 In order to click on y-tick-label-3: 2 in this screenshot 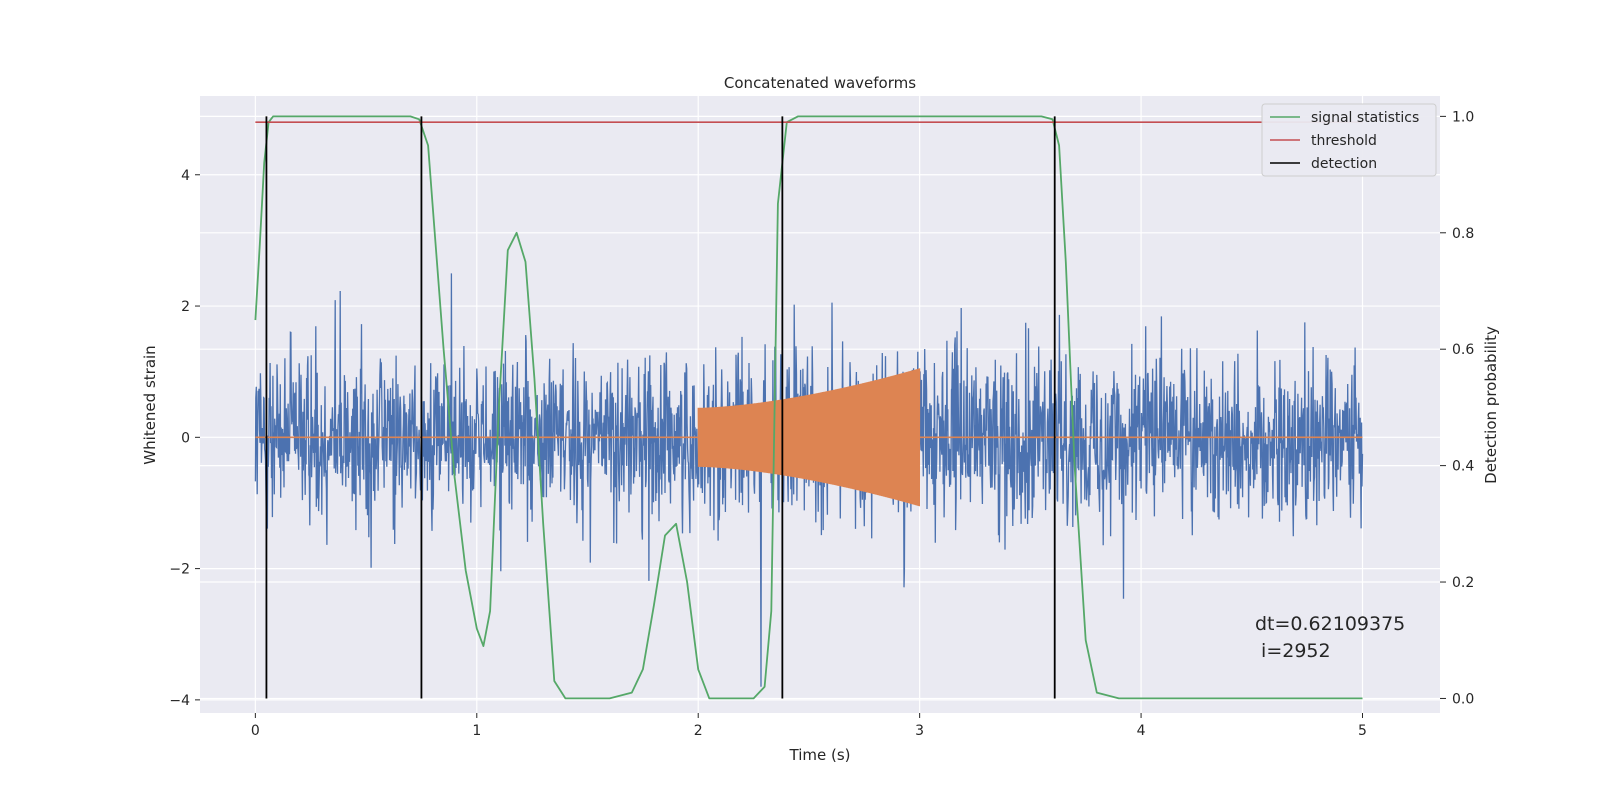, I will do `click(185, 307)`.